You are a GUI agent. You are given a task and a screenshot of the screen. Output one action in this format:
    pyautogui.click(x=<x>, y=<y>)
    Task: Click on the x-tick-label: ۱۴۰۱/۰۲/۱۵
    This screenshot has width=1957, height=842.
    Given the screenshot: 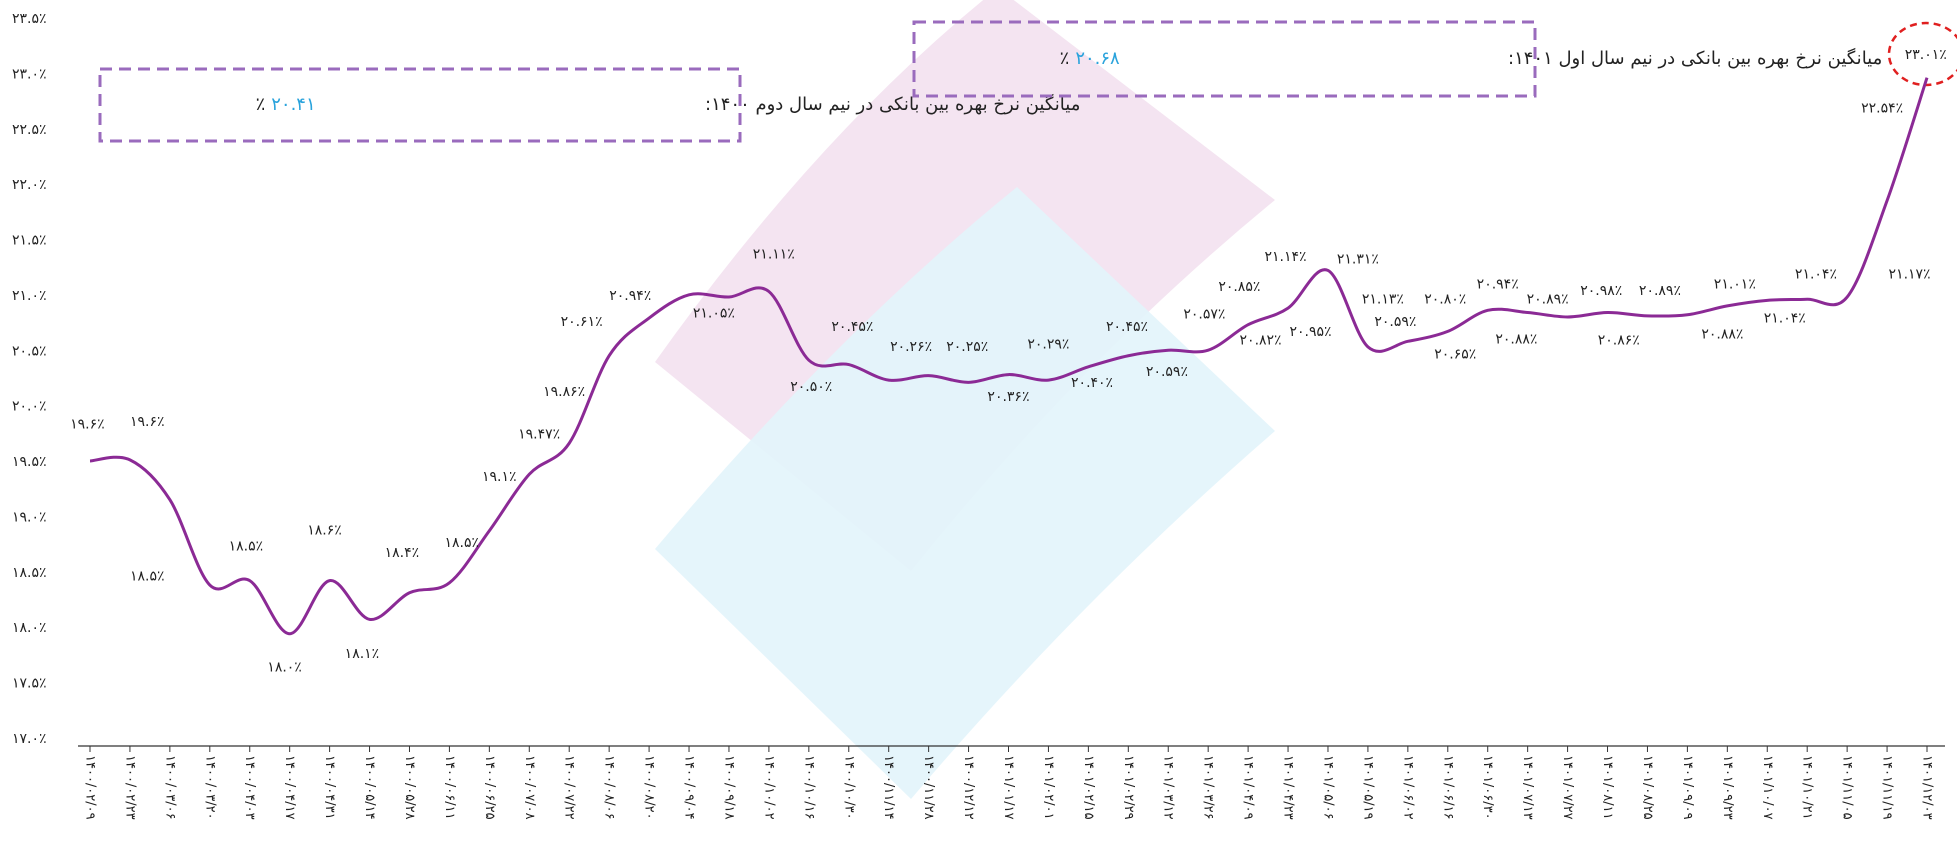 What is the action you would take?
    pyautogui.click(x=1088, y=787)
    